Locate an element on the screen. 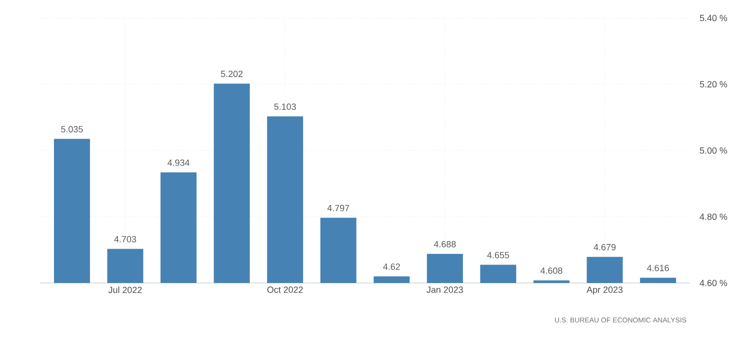 The height and width of the screenshot is (340, 730). y-tick-label: 5.40 % is located at coordinates (714, 18).